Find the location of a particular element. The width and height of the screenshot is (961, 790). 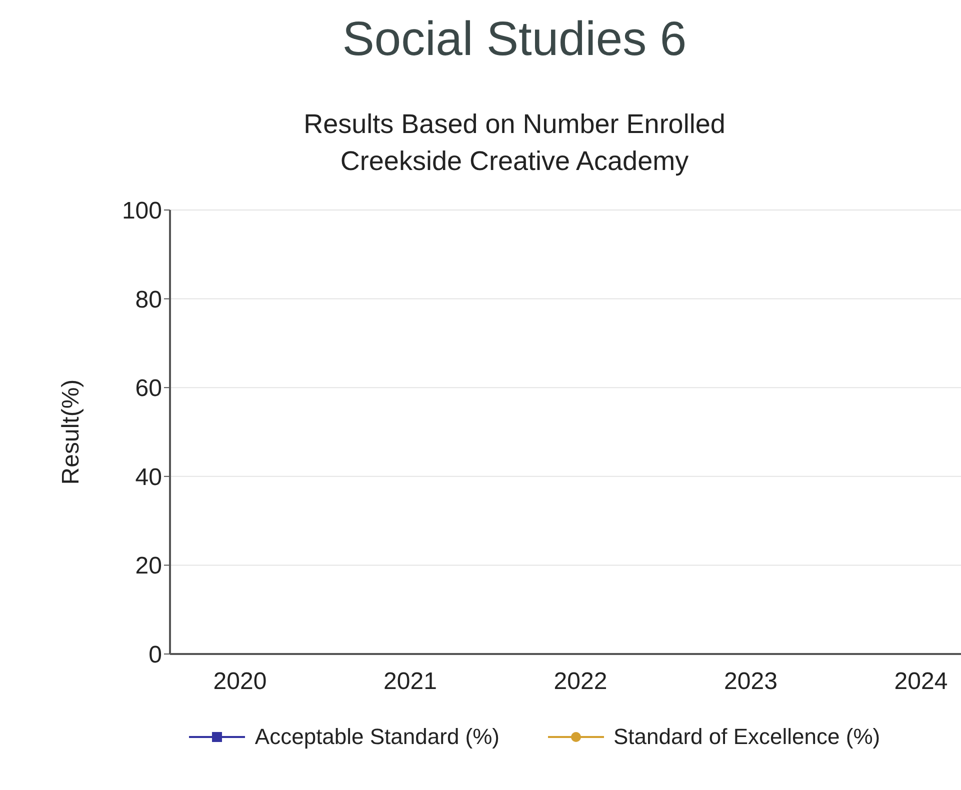

chart-subtitle: Results Based on Number Enrolled Creekside Creative Academy is located at coordinates (514, 143).